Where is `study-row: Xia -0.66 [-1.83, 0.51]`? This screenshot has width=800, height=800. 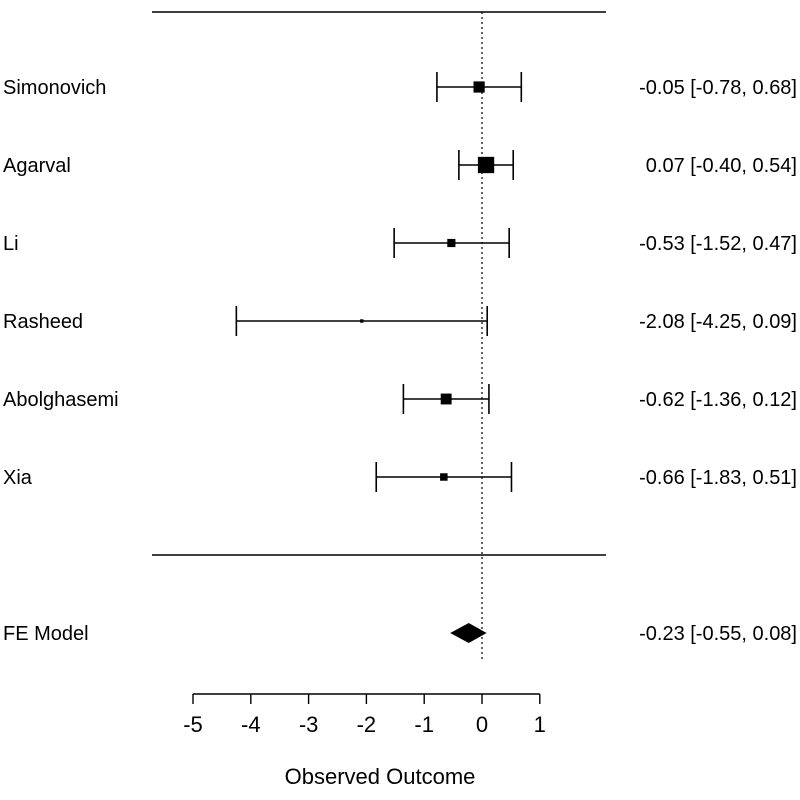 study-row: Xia -0.66 [-1.83, 0.51] is located at coordinates (400, 477).